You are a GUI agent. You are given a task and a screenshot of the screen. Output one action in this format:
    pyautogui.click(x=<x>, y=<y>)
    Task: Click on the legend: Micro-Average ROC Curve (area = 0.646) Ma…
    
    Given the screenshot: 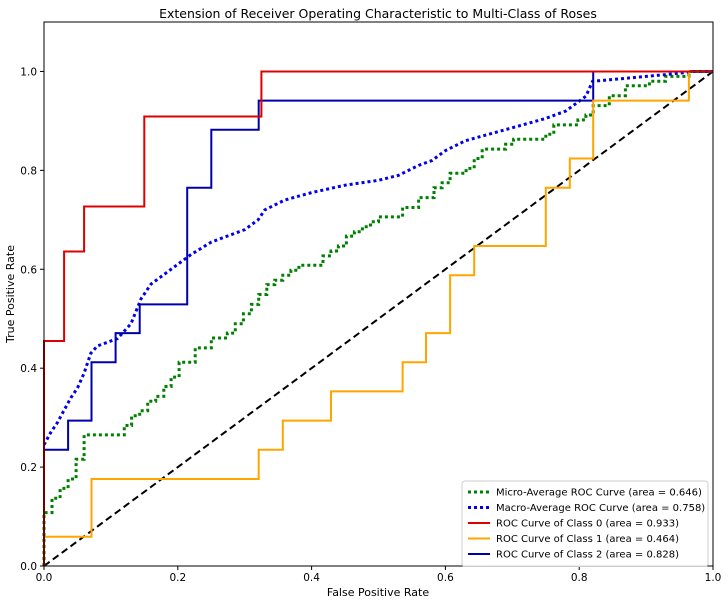 What is the action you would take?
    pyautogui.click(x=585, y=523)
    